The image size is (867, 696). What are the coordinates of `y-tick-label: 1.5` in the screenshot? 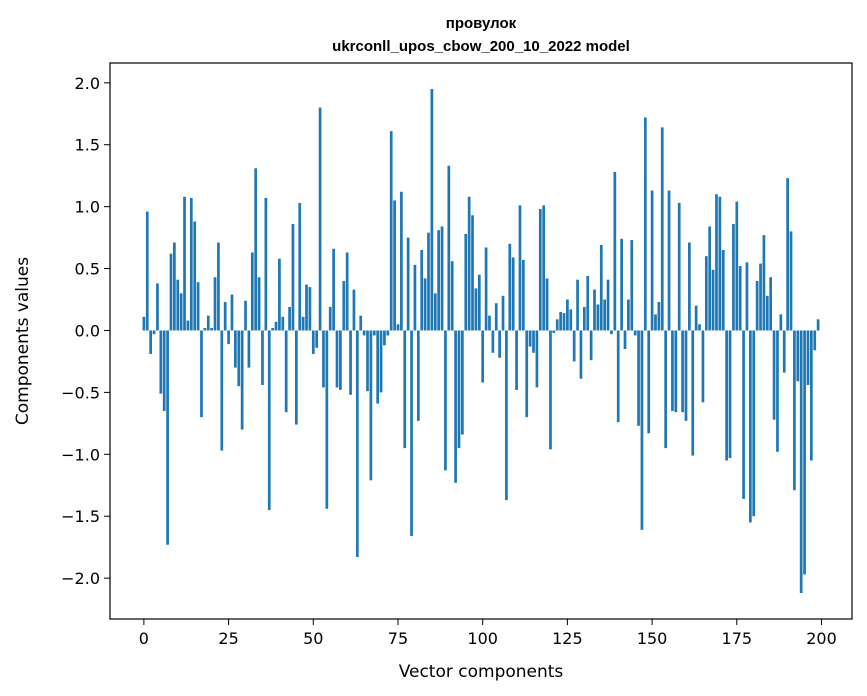 It's located at (87, 145).